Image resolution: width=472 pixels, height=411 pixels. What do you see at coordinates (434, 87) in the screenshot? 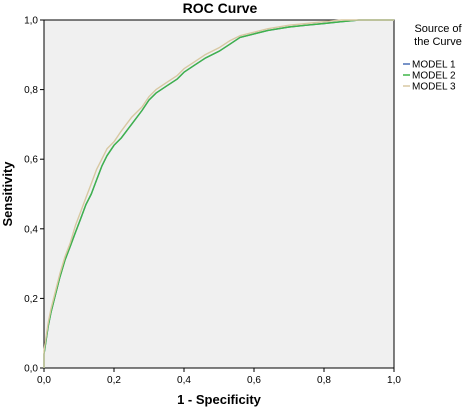
I see `legend-entry-label: MODEL 3` at bounding box center [434, 87].